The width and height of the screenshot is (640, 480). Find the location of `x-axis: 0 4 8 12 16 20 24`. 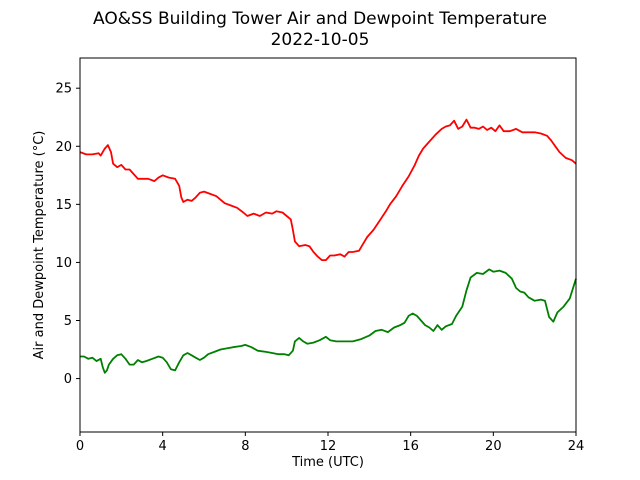

x-axis: 0 4 8 12 16 20 24 is located at coordinates (330, 443).